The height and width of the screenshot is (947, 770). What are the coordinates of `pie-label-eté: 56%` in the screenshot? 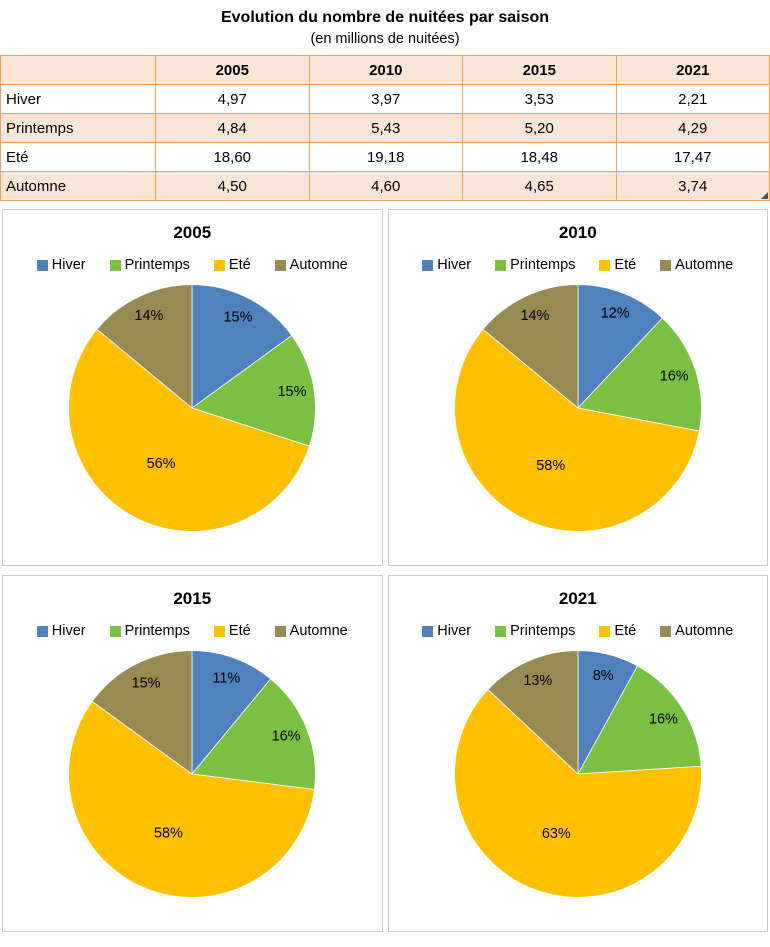 It's located at (161, 464).